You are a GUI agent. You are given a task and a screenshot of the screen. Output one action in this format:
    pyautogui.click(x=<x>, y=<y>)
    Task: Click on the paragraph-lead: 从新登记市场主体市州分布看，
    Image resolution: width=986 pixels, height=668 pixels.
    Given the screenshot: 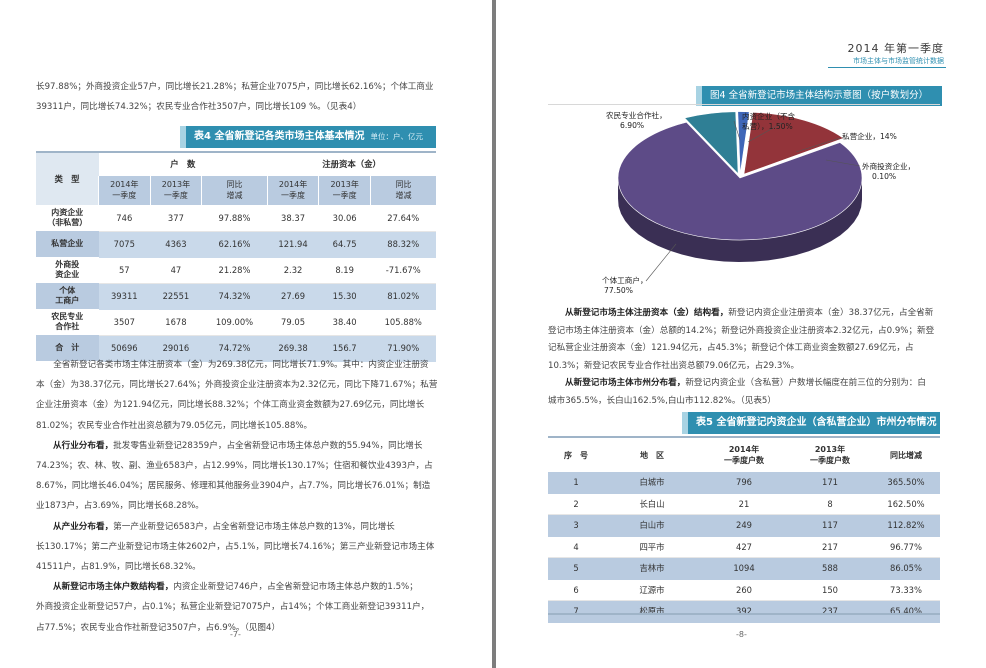 What is the action you would take?
    pyautogui.click(x=625, y=383)
    